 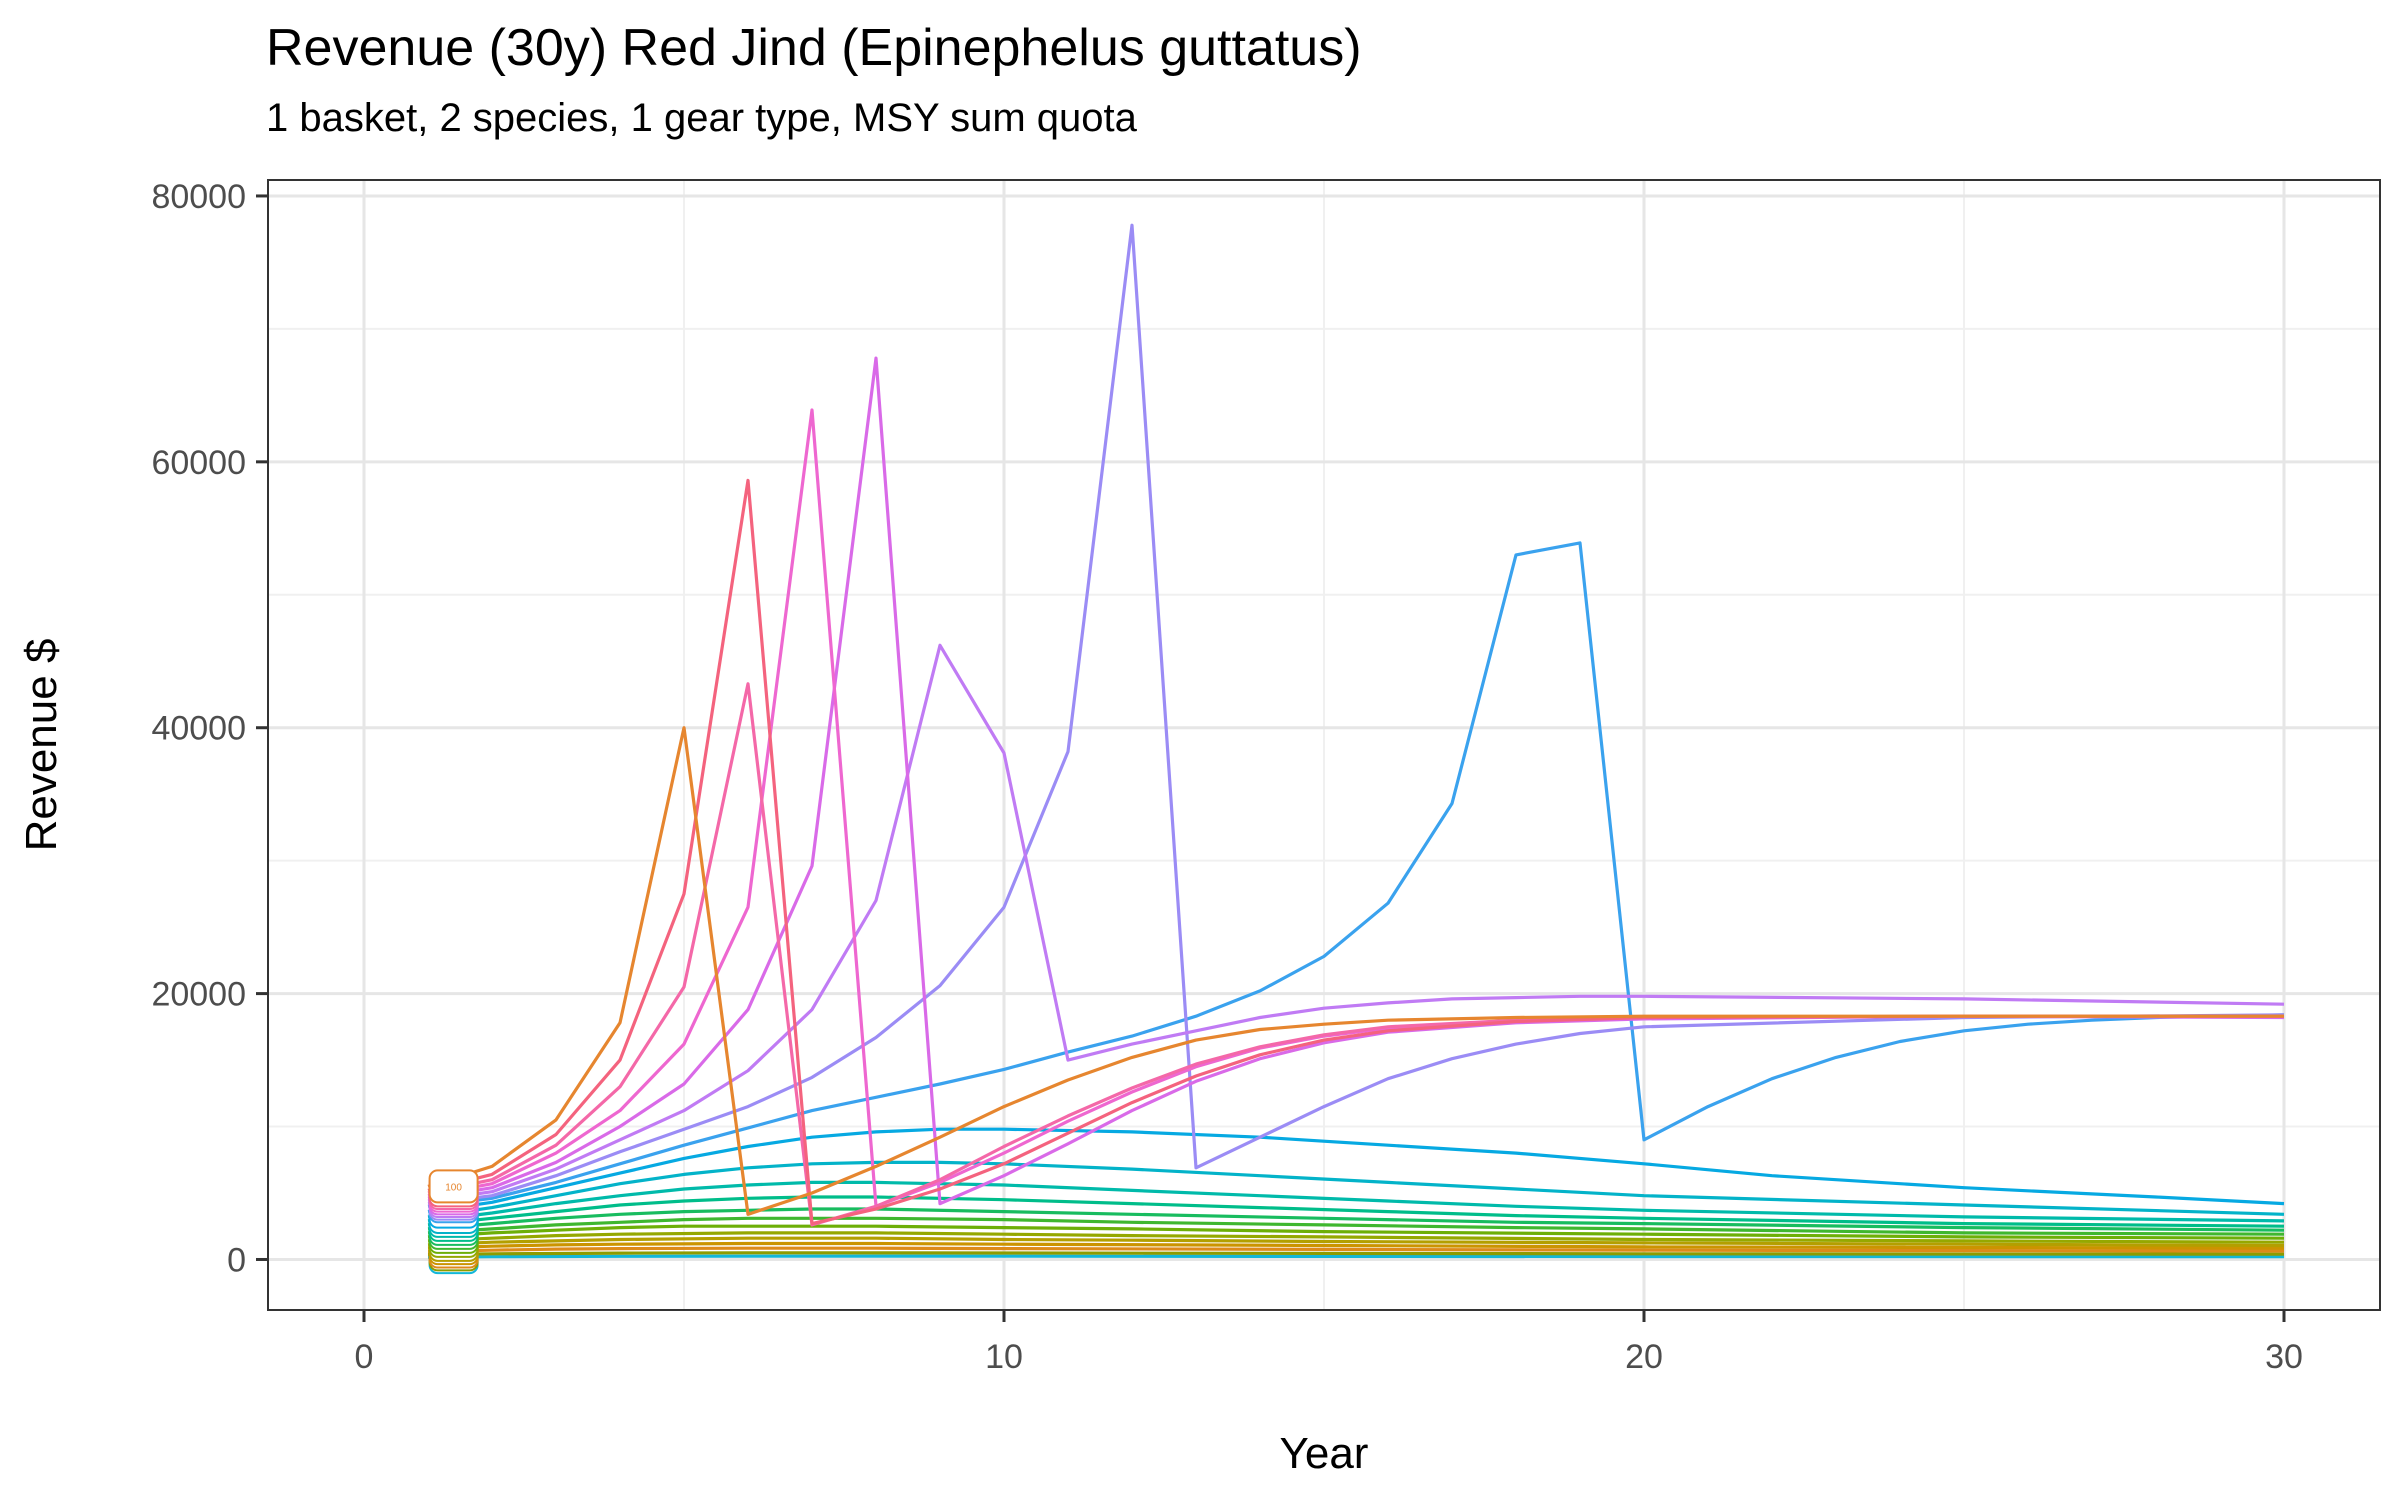 I want to click on series-start-label: 100, so click(x=453, y=1187).